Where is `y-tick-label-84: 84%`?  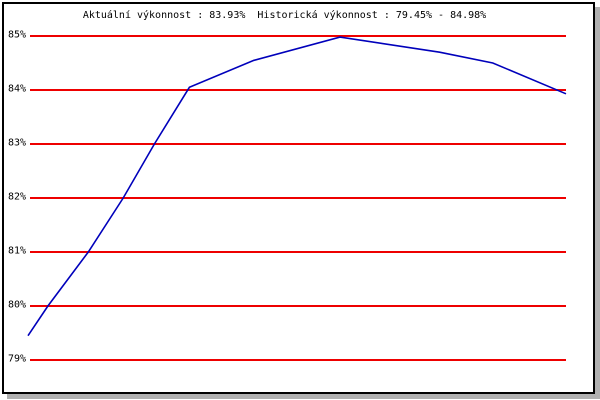
y-tick-label-84: 84% is located at coordinates (17, 89).